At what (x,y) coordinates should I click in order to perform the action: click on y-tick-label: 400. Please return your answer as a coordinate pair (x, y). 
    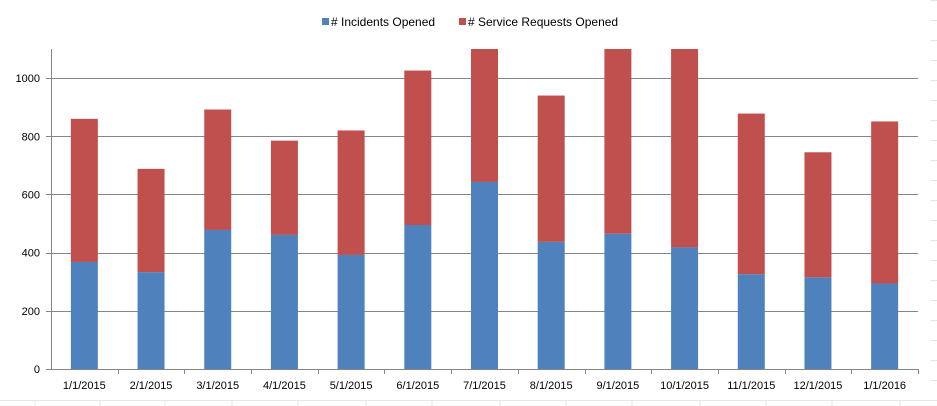
    Looking at the image, I should click on (31, 254).